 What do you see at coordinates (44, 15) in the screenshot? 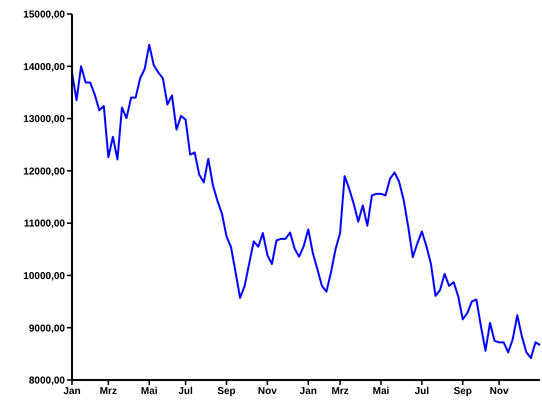
I see `y-tick-label: 15000,00` at bounding box center [44, 15].